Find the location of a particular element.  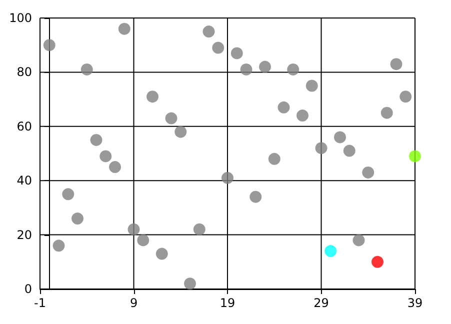

y-tick-label: 100 is located at coordinates (20, 18).